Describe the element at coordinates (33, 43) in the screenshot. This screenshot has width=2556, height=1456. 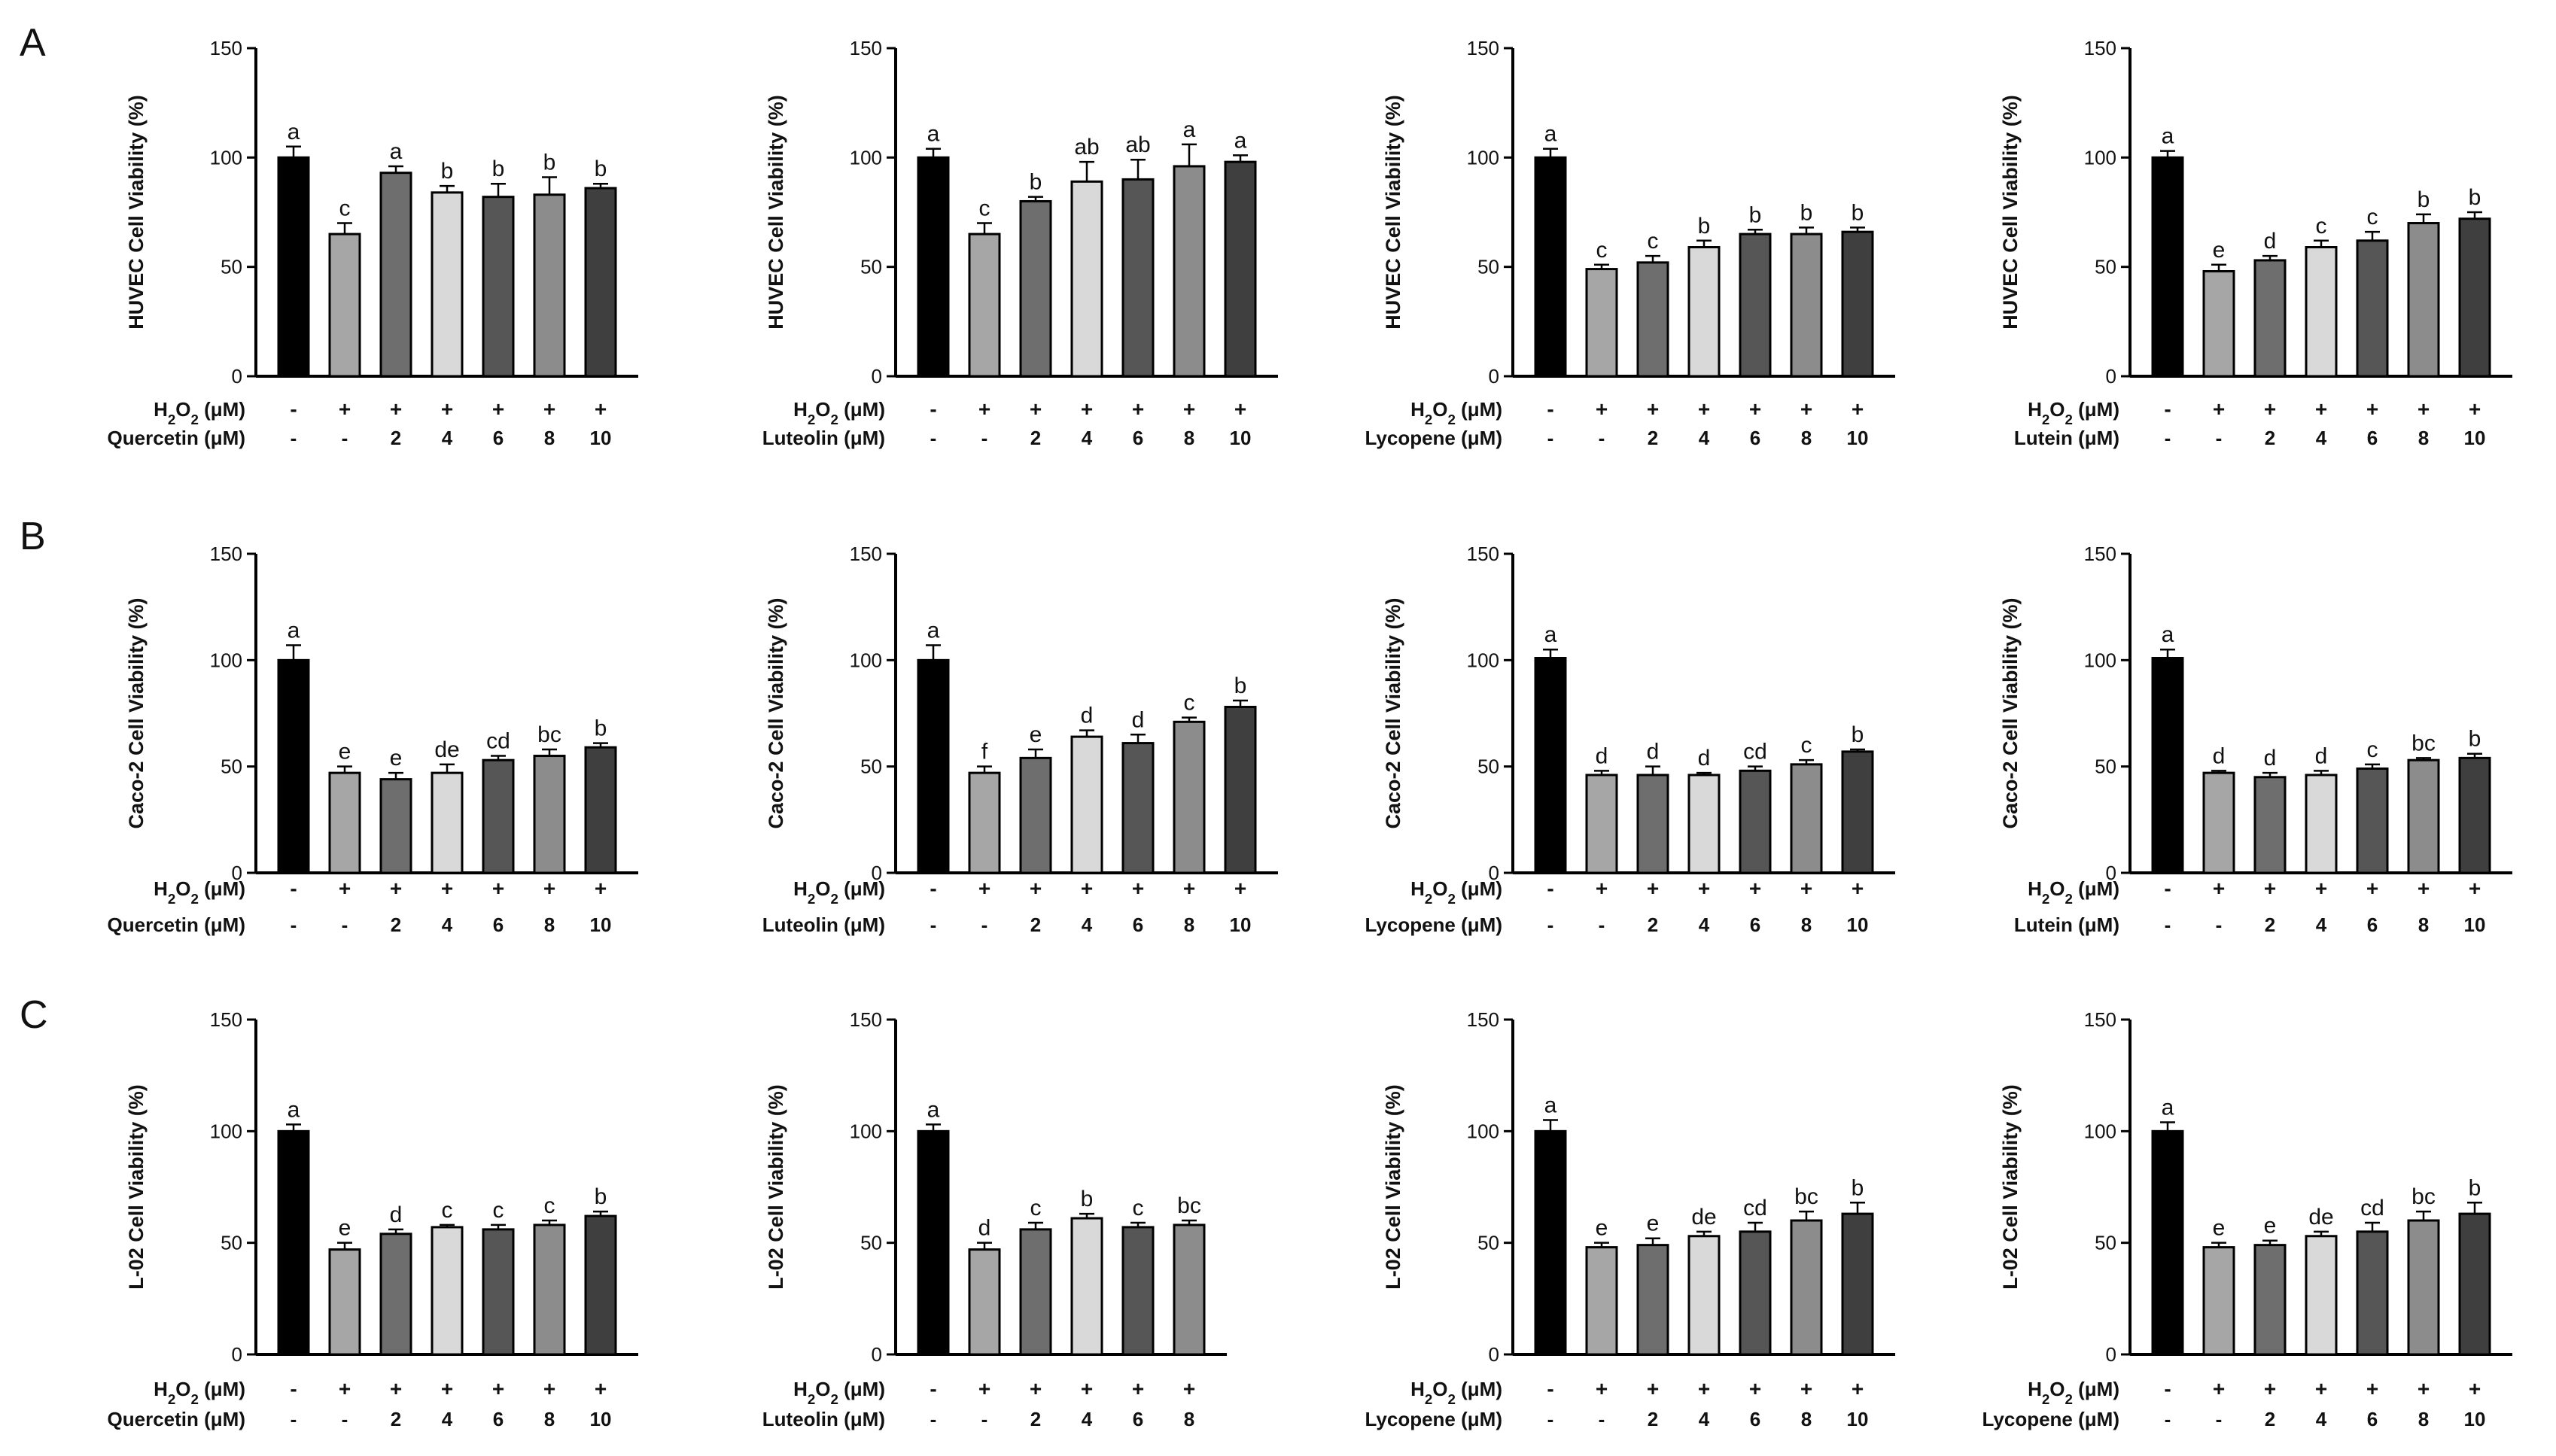
I see `panel-label-a: A` at that location.